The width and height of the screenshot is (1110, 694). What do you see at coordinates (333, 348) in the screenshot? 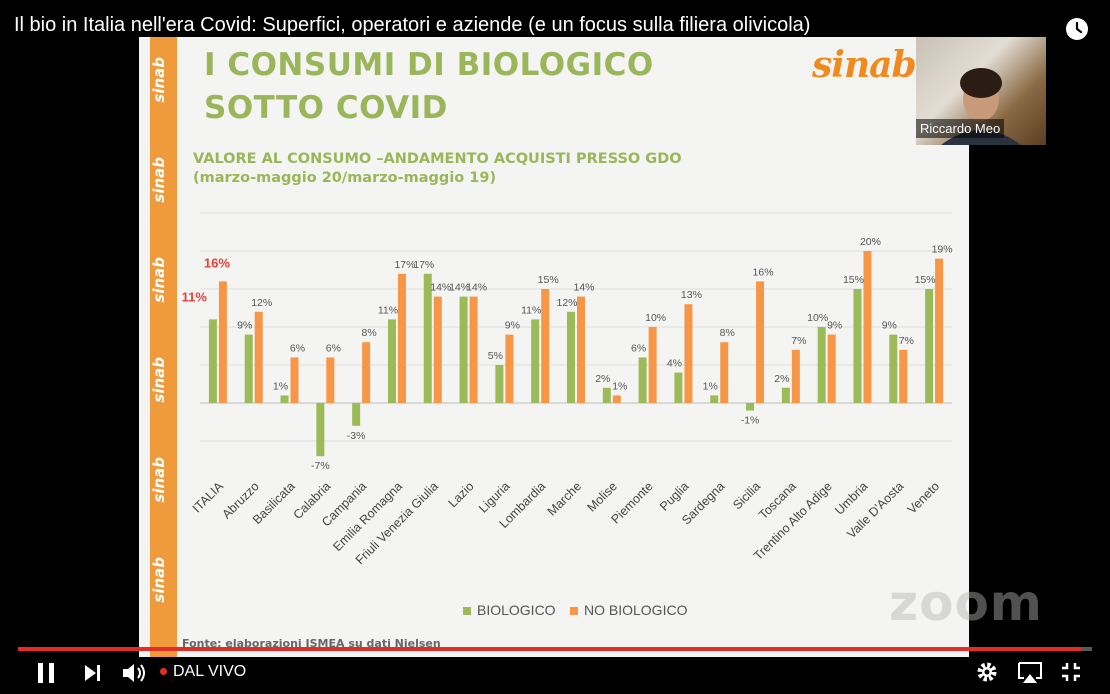
I see `data-label-no-biologico: 6%` at bounding box center [333, 348].